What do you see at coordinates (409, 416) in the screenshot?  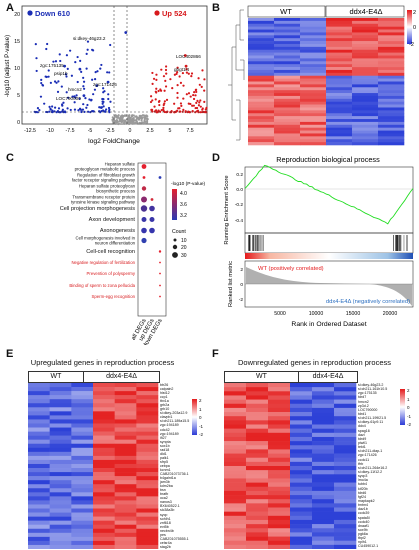 I see `heat-f-tick-neg1: -1` at bounding box center [409, 416].